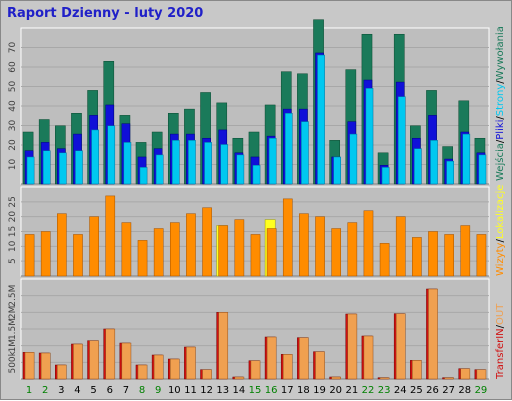  I want to click on x-tick-label: 11, so click(190, 390).